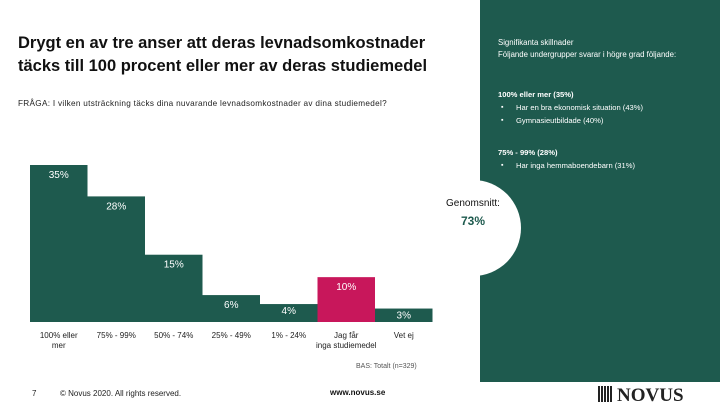  I want to click on category-label: Jag får inga studiemedel, so click(346, 340).